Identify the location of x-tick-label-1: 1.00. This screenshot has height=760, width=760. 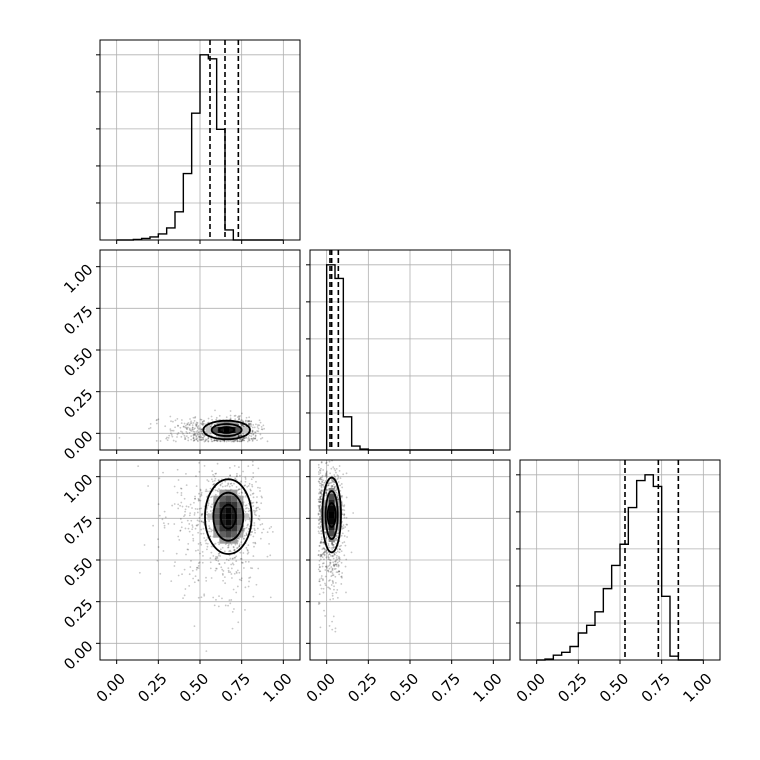
(487, 688).